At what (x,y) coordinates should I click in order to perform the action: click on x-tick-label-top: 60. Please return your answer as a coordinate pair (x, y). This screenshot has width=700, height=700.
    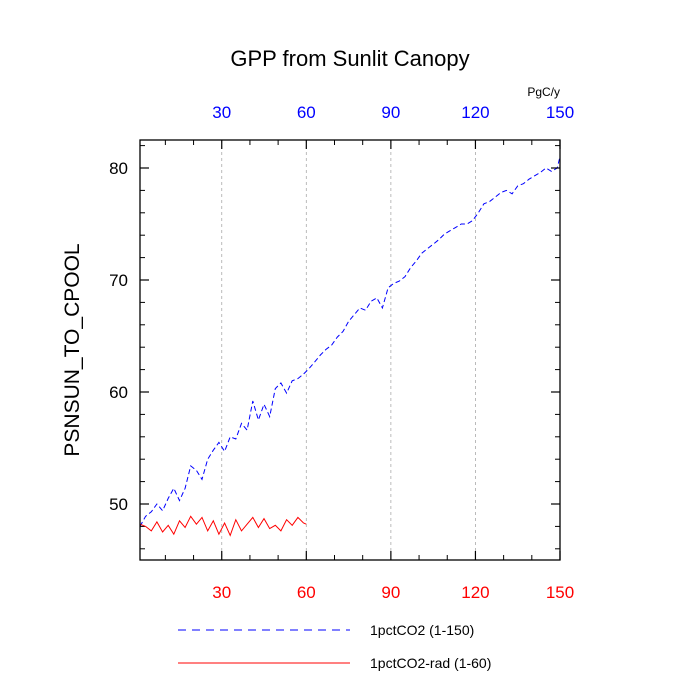
    Looking at the image, I should click on (306, 112).